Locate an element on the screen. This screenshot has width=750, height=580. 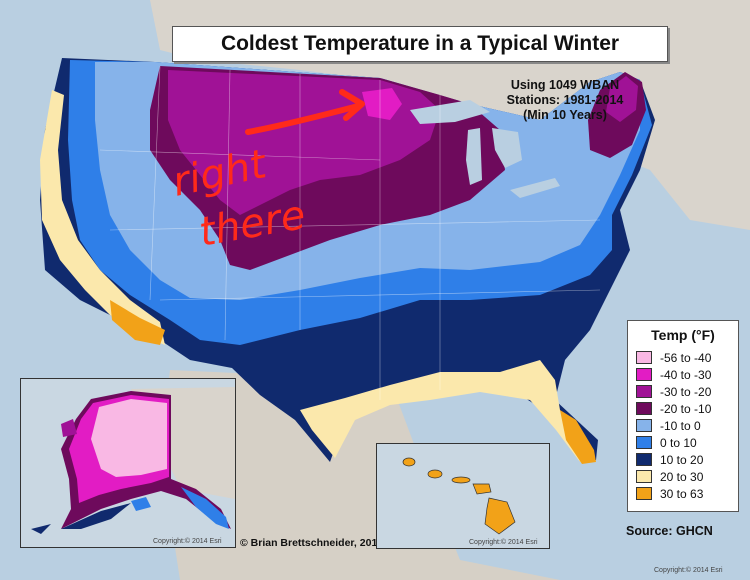
legend-label: 30 to 63 is located at coordinates (682, 493).